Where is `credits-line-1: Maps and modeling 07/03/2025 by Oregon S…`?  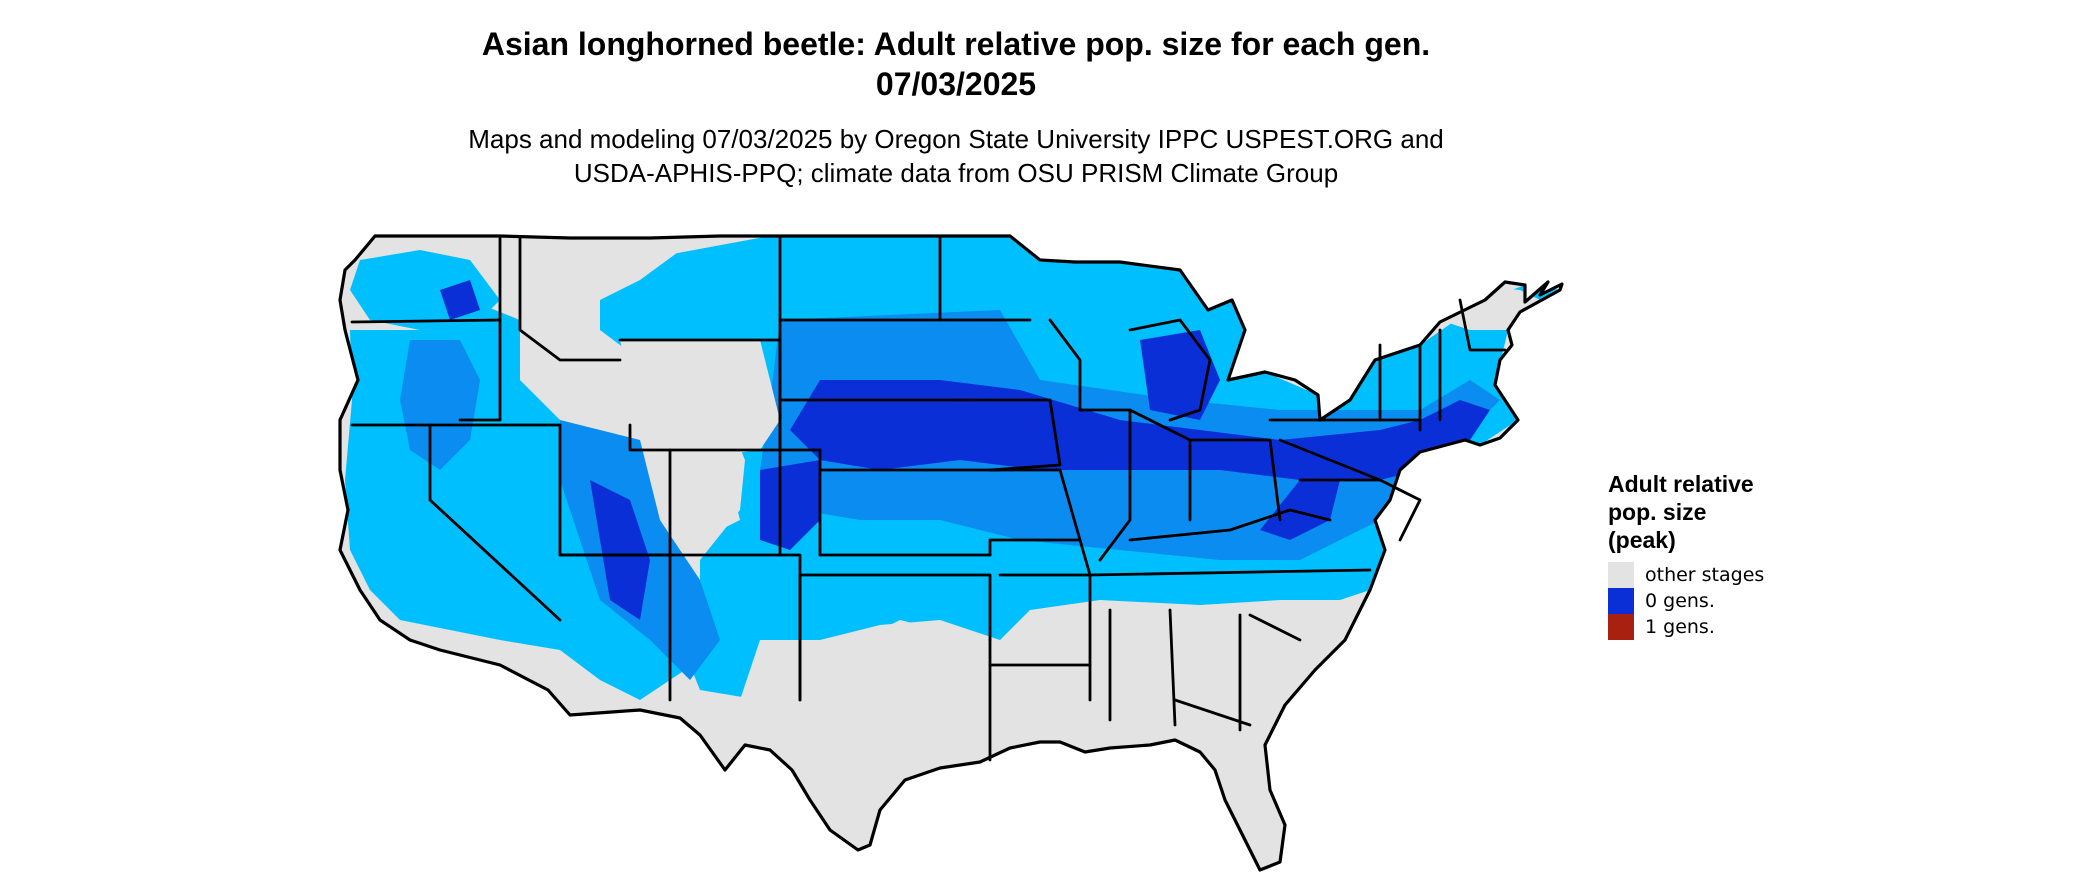 credits-line-1: Maps and modeling 07/03/2025 by Oregon S… is located at coordinates (956, 139).